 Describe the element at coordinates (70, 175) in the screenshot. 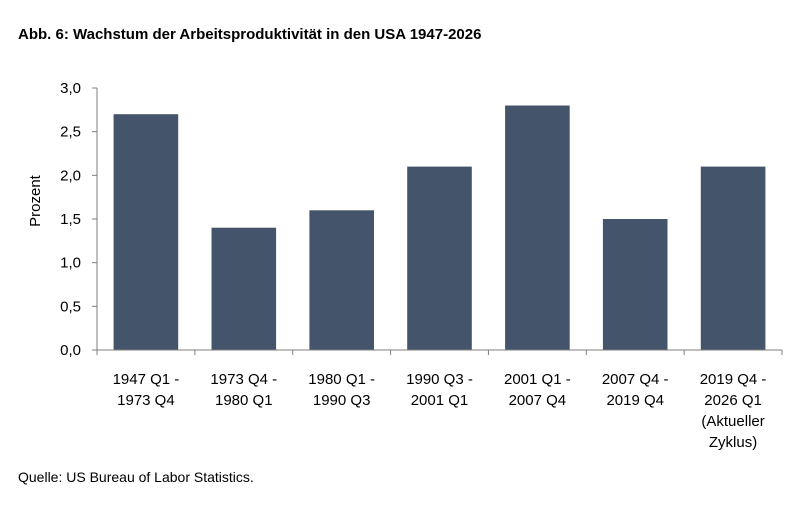

I see `y-tick-label: 2,0` at that location.